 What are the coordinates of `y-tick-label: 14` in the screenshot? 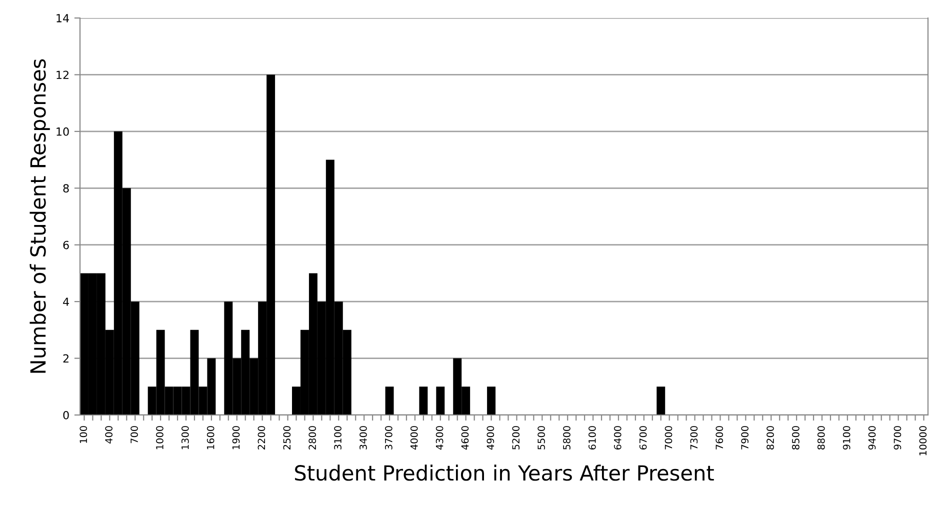 It's located at (62, 18).